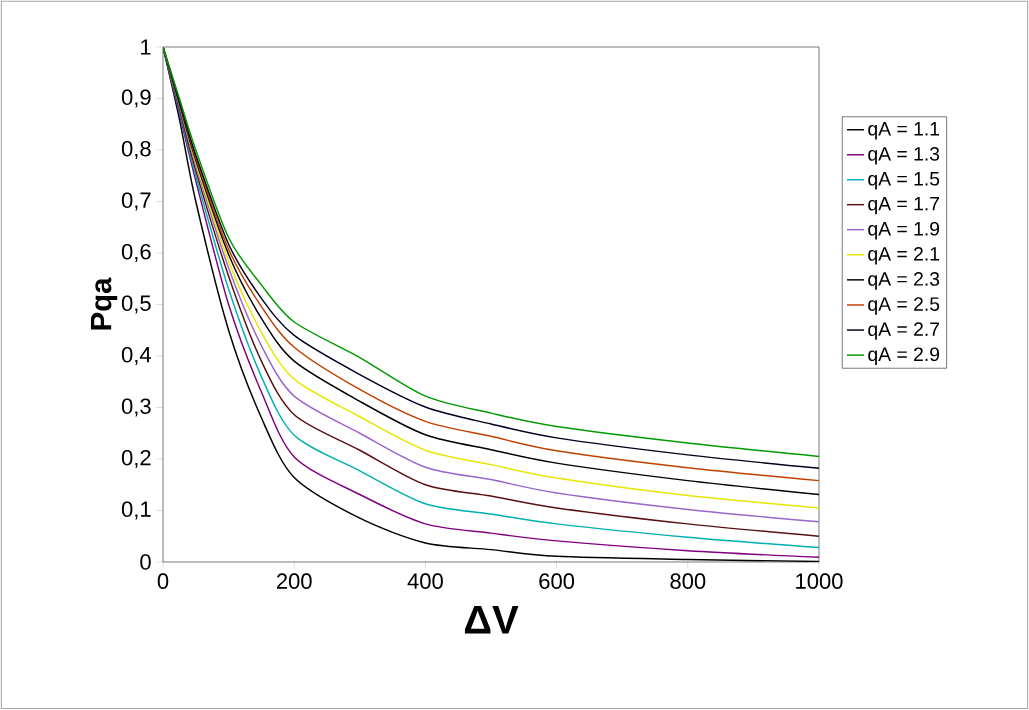 The height and width of the screenshot is (710, 1029). Describe the element at coordinates (904, 256) in the screenshot. I see `legend-label: qA = 2.1` at that location.